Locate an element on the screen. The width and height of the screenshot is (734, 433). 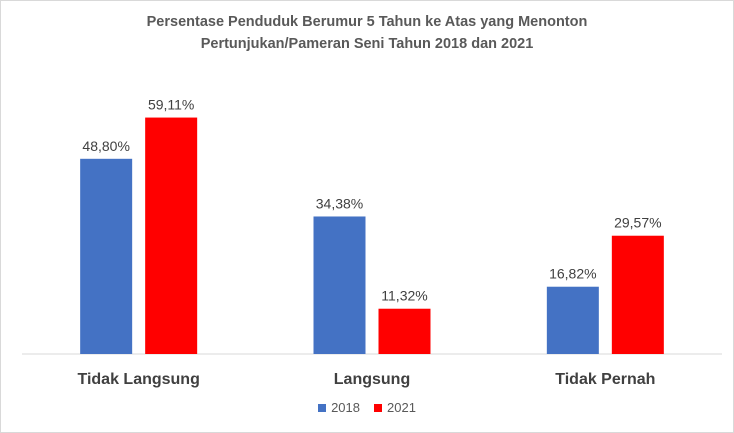
data-label-2018-1: 48,80% is located at coordinates (105, 146).